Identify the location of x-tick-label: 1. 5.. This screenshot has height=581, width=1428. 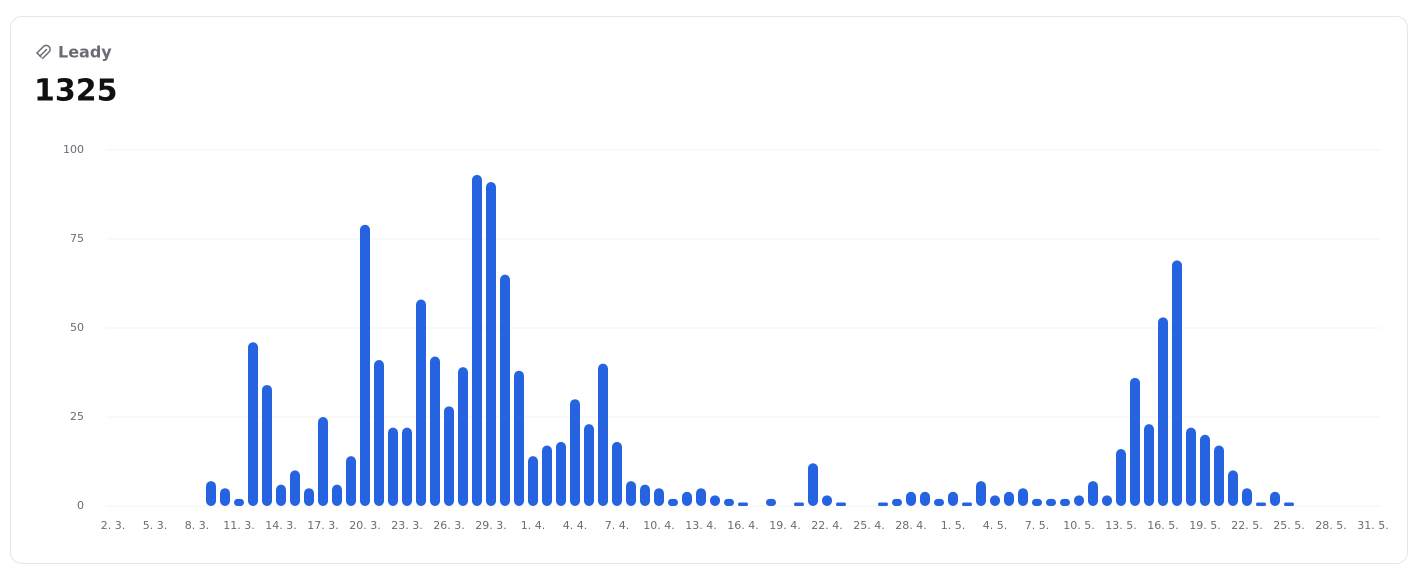
(953, 525).